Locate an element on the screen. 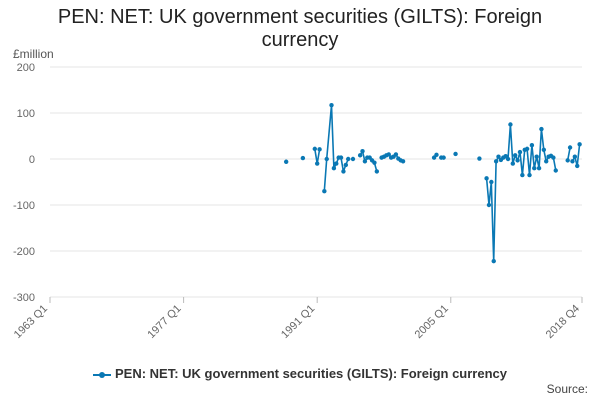 This screenshot has height=400, width=600. x-tick-label: 1991 Q1 is located at coordinates (298, 322).